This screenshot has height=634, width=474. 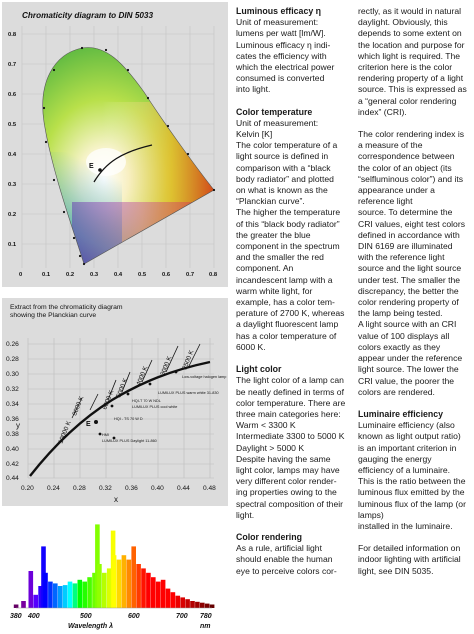 What do you see at coordinates (12, 65) in the screenshot?
I see `d1-ytick-6: 0.7` at bounding box center [12, 65].